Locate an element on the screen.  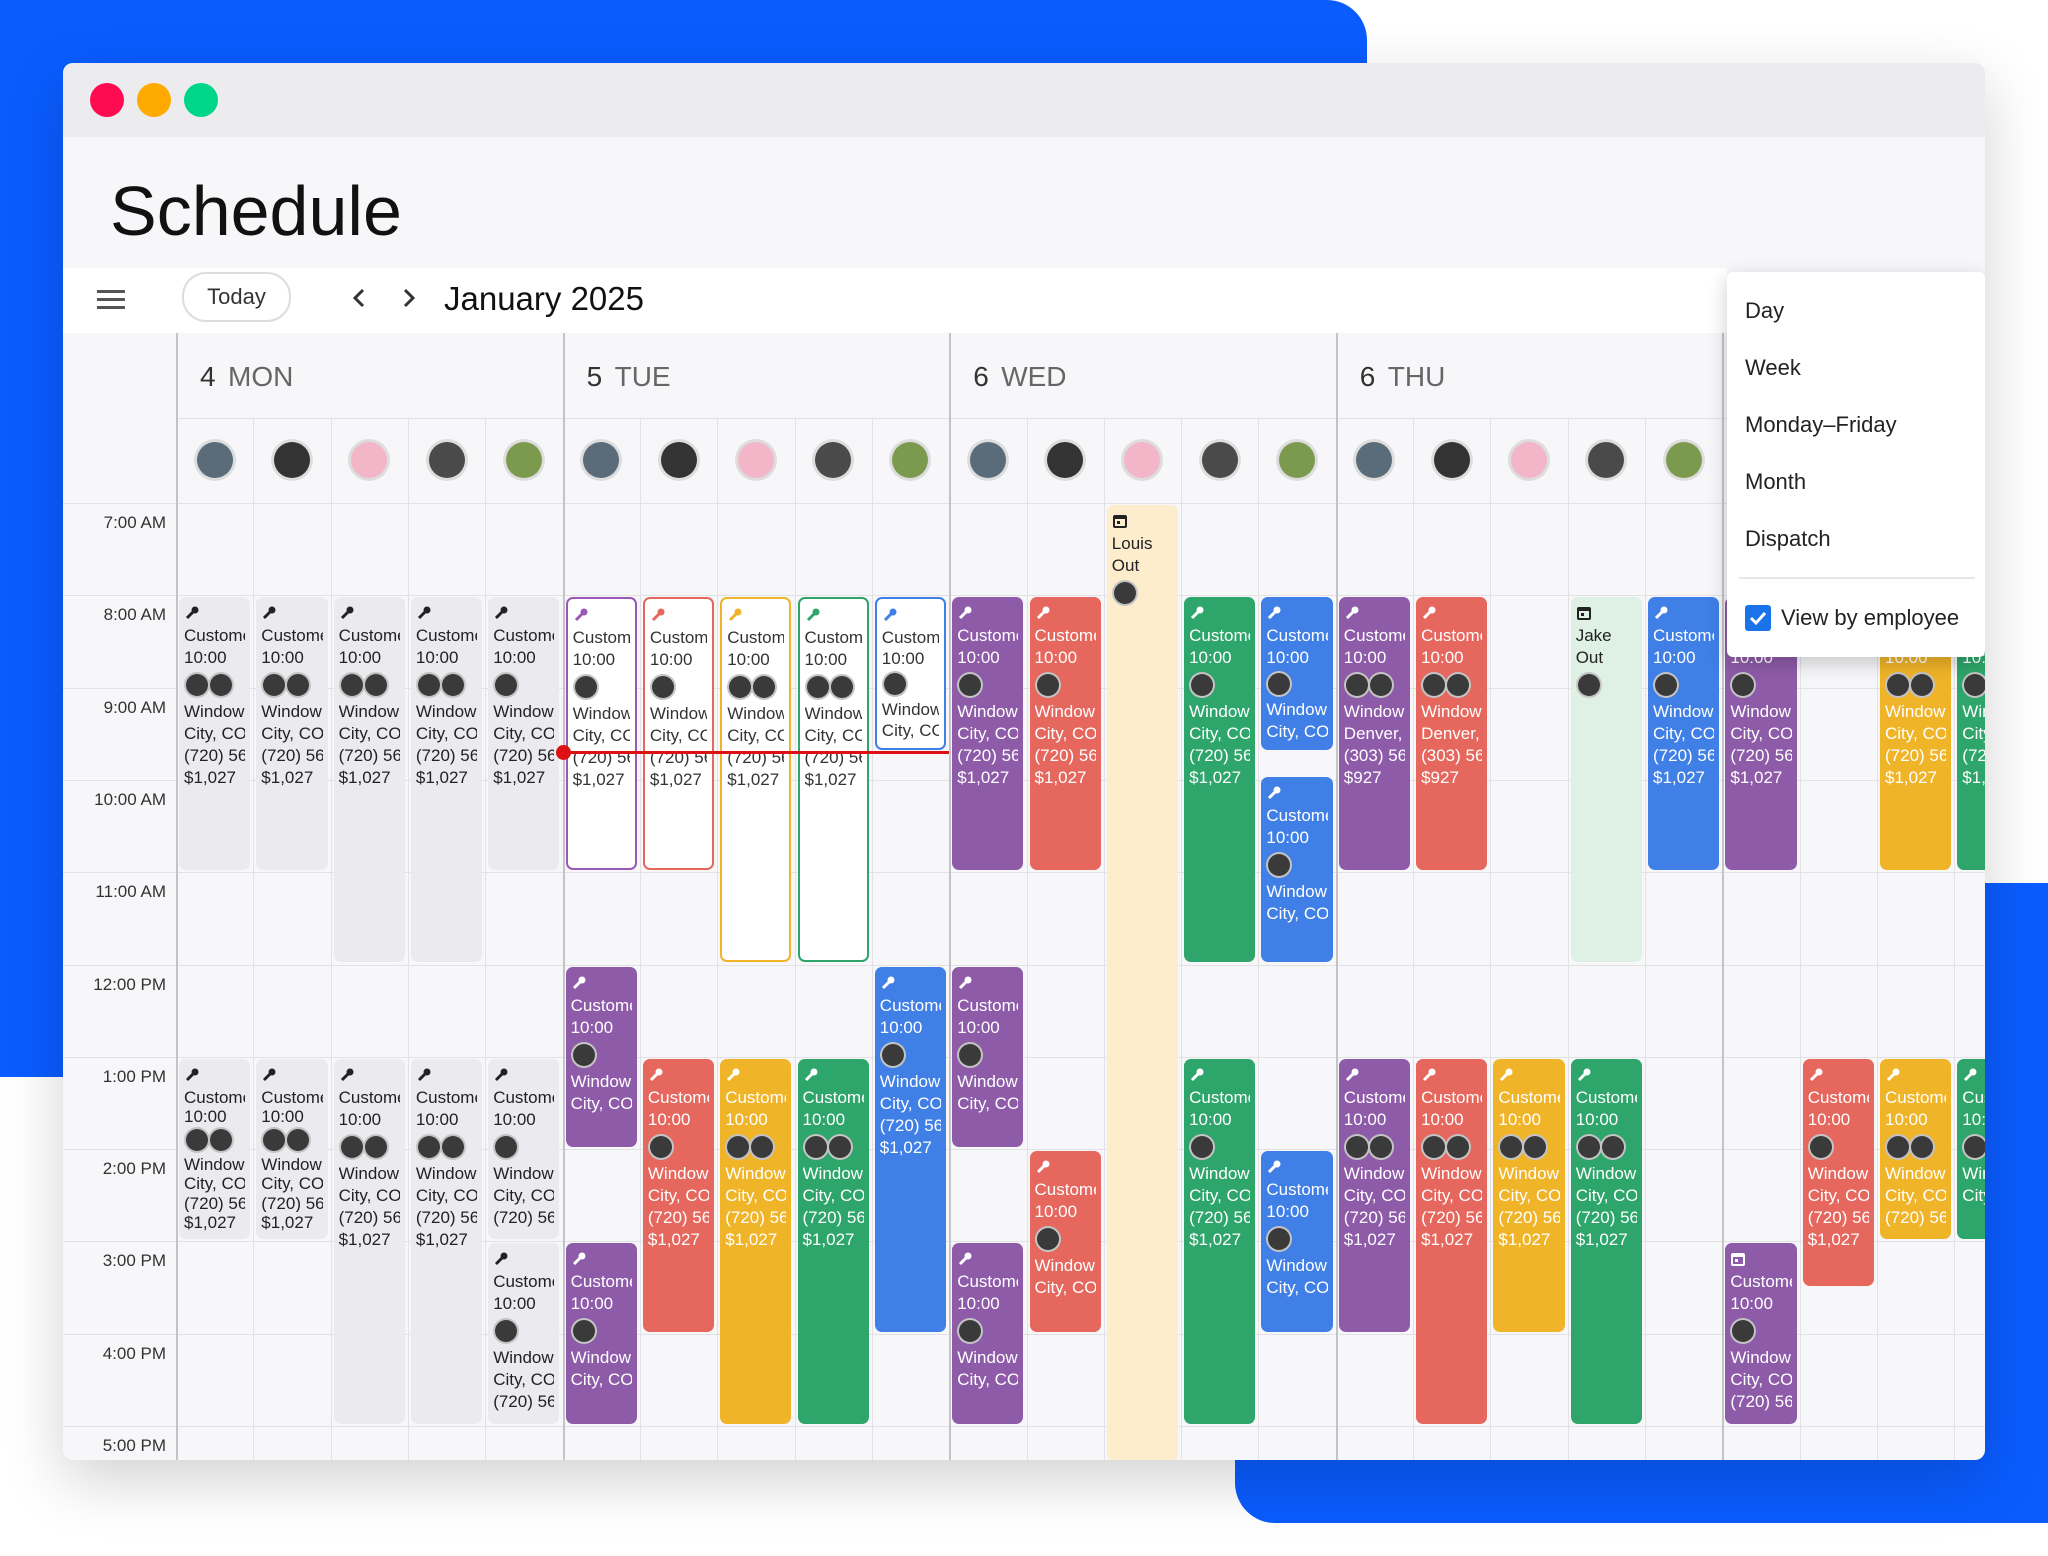
time-label: 4:00 PM is located at coordinates (134, 1353).